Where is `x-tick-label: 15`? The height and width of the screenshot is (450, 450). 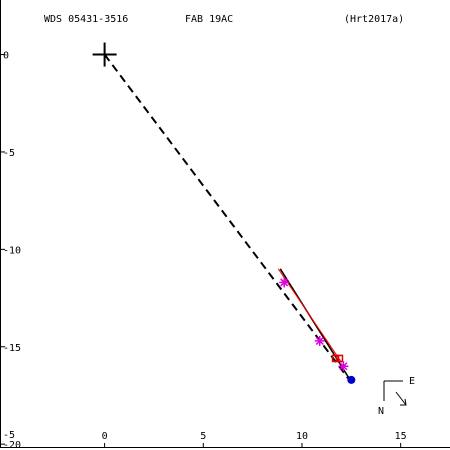
x-tick-label: 15 is located at coordinates (401, 436).